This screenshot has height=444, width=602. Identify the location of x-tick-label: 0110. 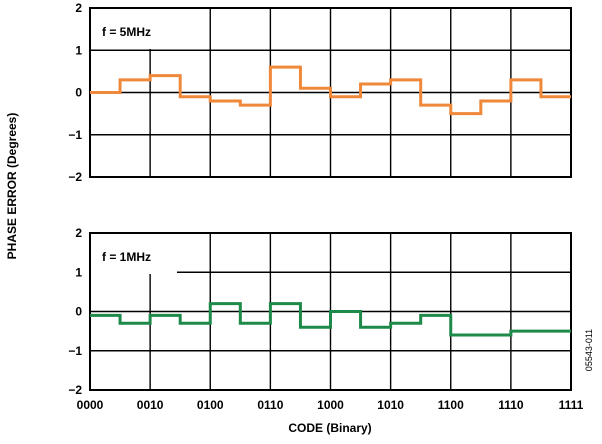
(270, 405).